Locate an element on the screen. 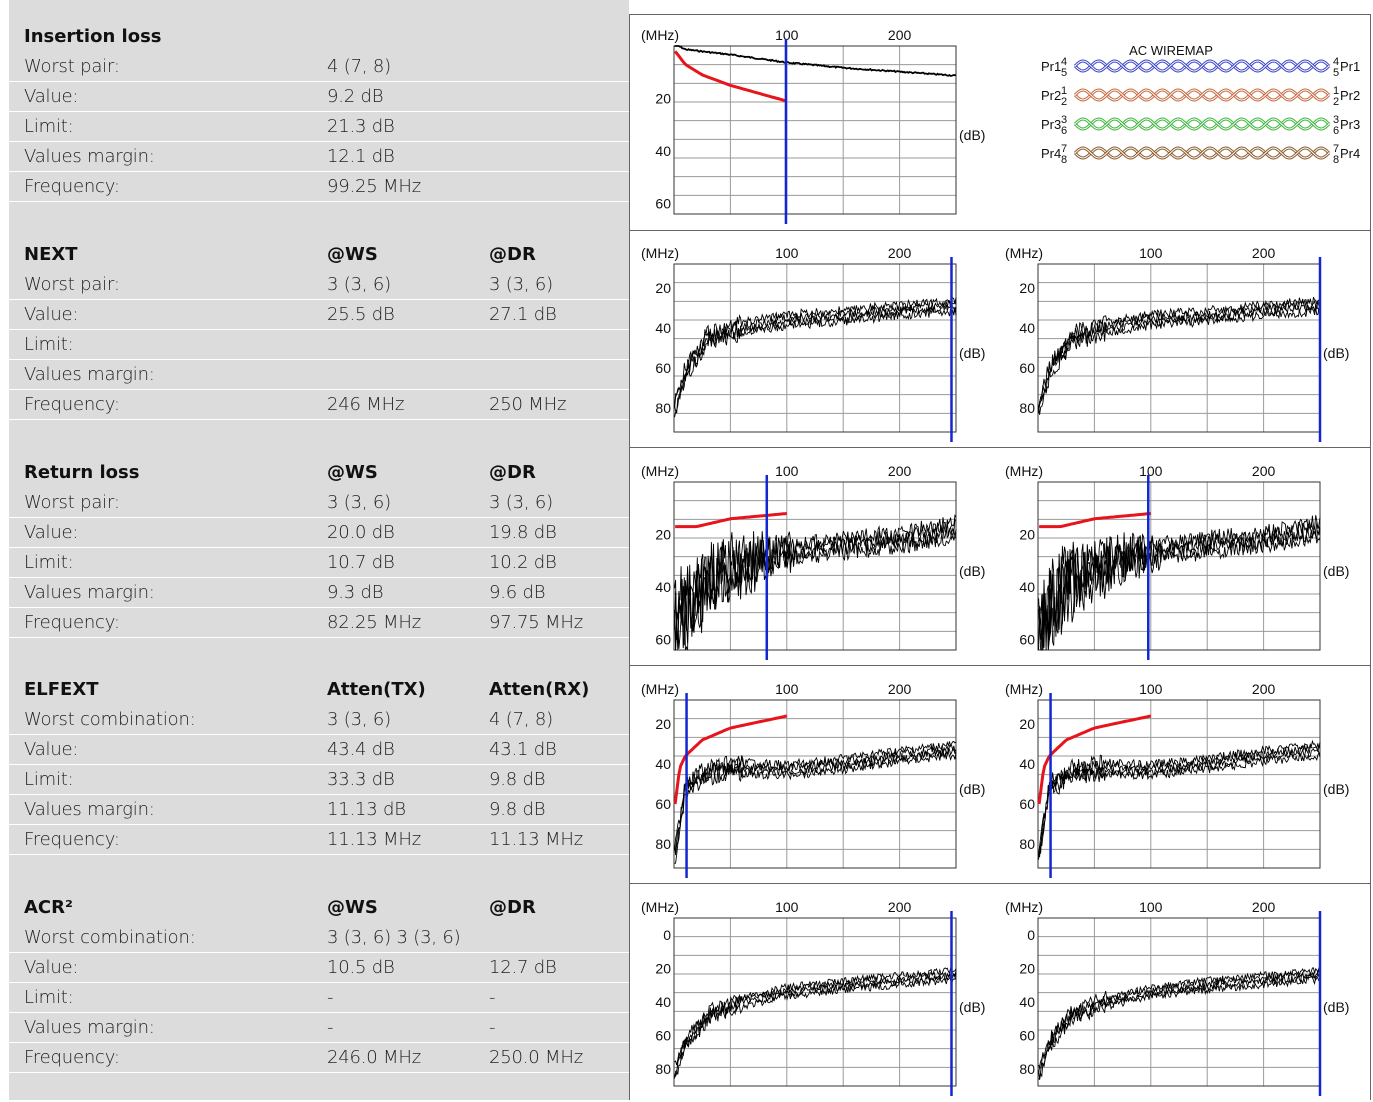 This screenshot has height=1102, width=1373. section-header: NEXT @WS @DR is located at coordinates (319, 255).